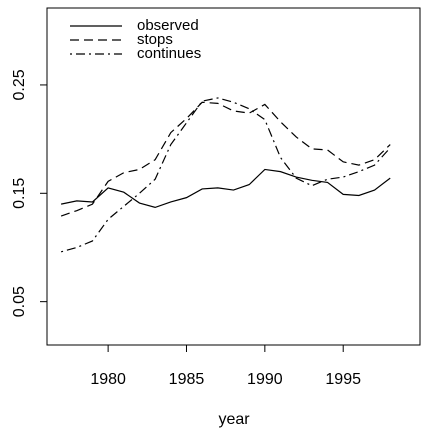  What do you see at coordinates (225, 188) in the screenshot?
I see `series-line` at bounding box center [225, 188].